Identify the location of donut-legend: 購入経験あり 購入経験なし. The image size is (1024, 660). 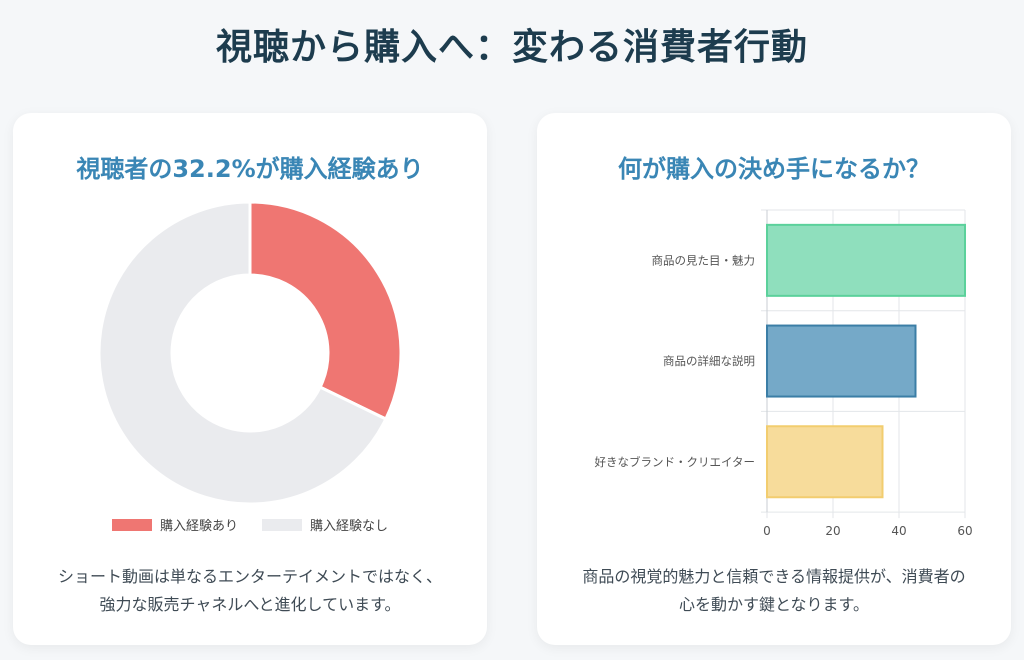
(250, 524).